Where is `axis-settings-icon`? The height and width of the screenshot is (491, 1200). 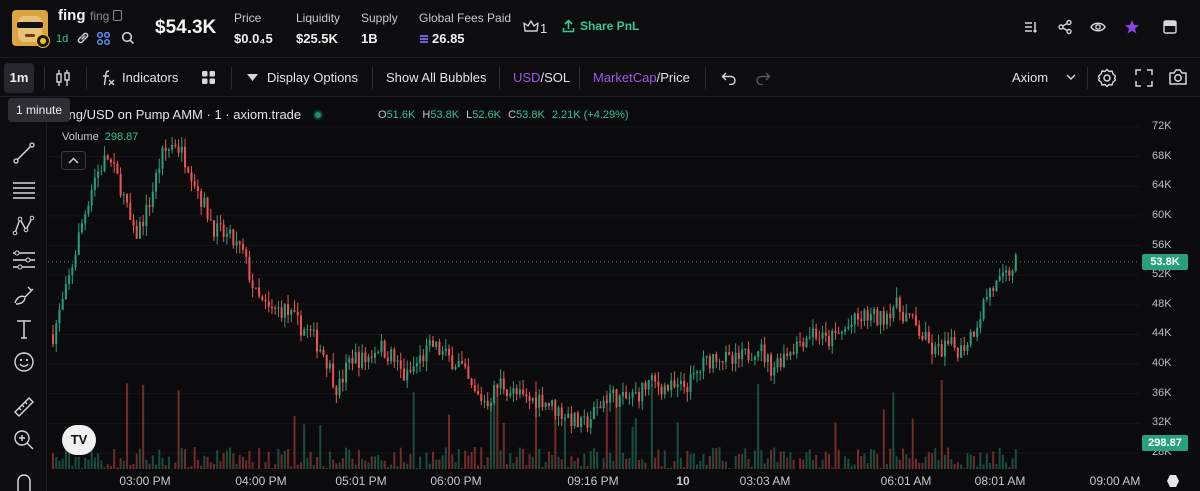
axis-settings-icon is located at coordinates (1173, 481).